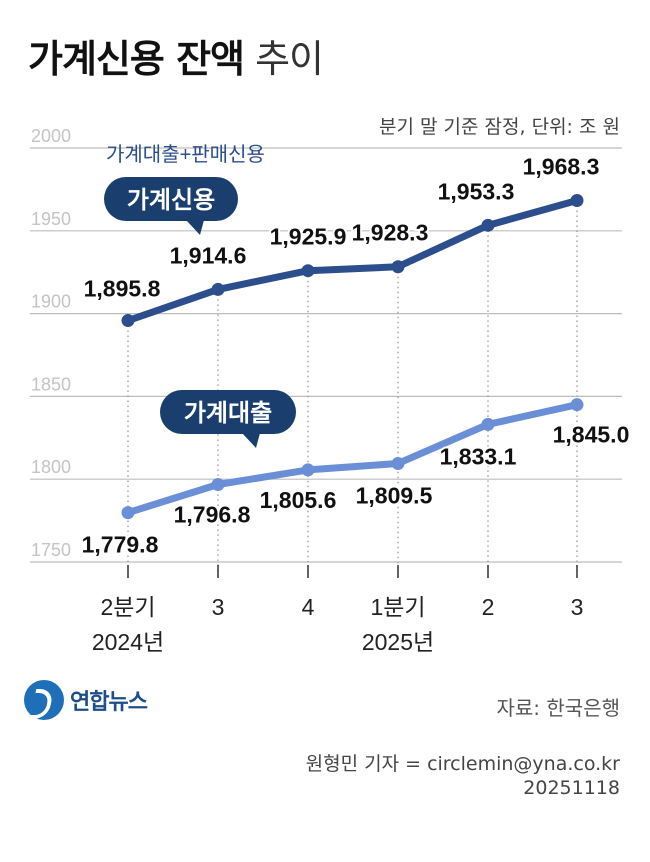  What do you see at coordinates (352, 459) in the screenshot?
I see `series-line-household-loans` at bounding box center [352, 459].